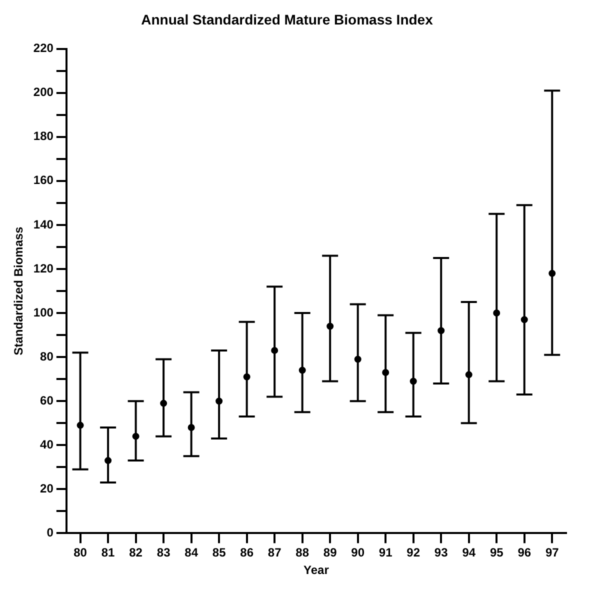 The width and height of the screenshot is (589, 591). I want to click on x-tick-label: 81, so click(108, 553).